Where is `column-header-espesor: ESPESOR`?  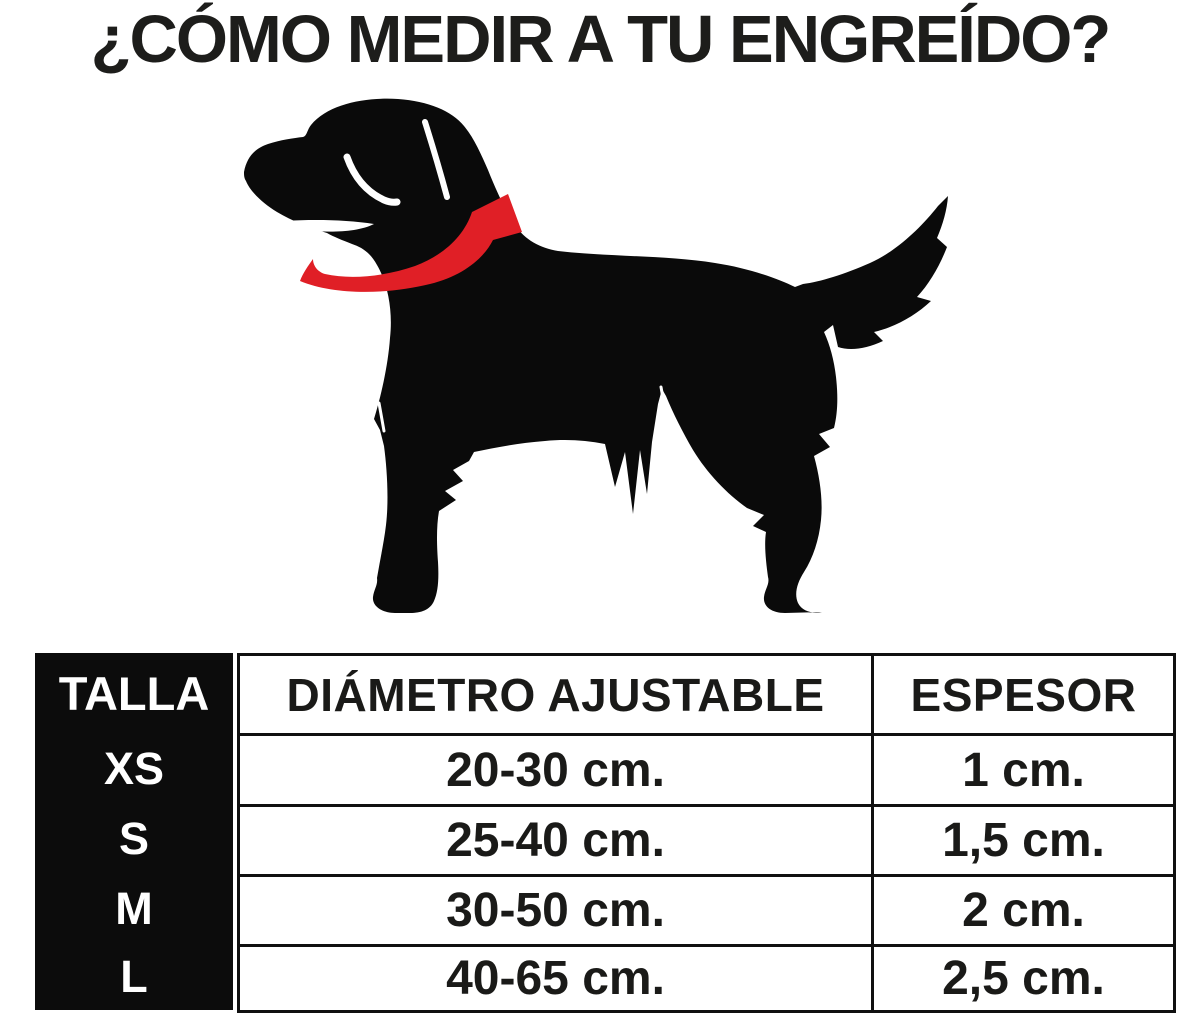 column-header-espesor: ESPESOR is located at coordinates (1023, 694).